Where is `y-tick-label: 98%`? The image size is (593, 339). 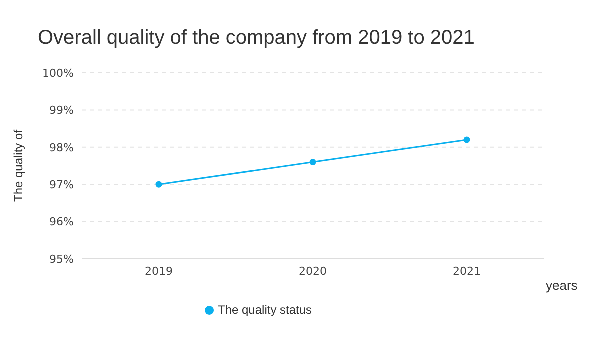
y-tick-label: 98% is located at coordinates (62, 147).